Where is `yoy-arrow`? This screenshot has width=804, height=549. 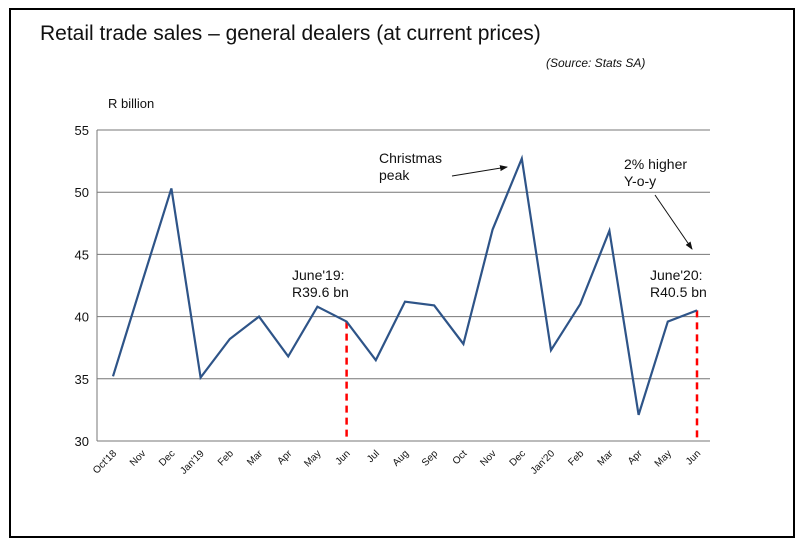 yoy-arrow is located at coordinates (673, 222).